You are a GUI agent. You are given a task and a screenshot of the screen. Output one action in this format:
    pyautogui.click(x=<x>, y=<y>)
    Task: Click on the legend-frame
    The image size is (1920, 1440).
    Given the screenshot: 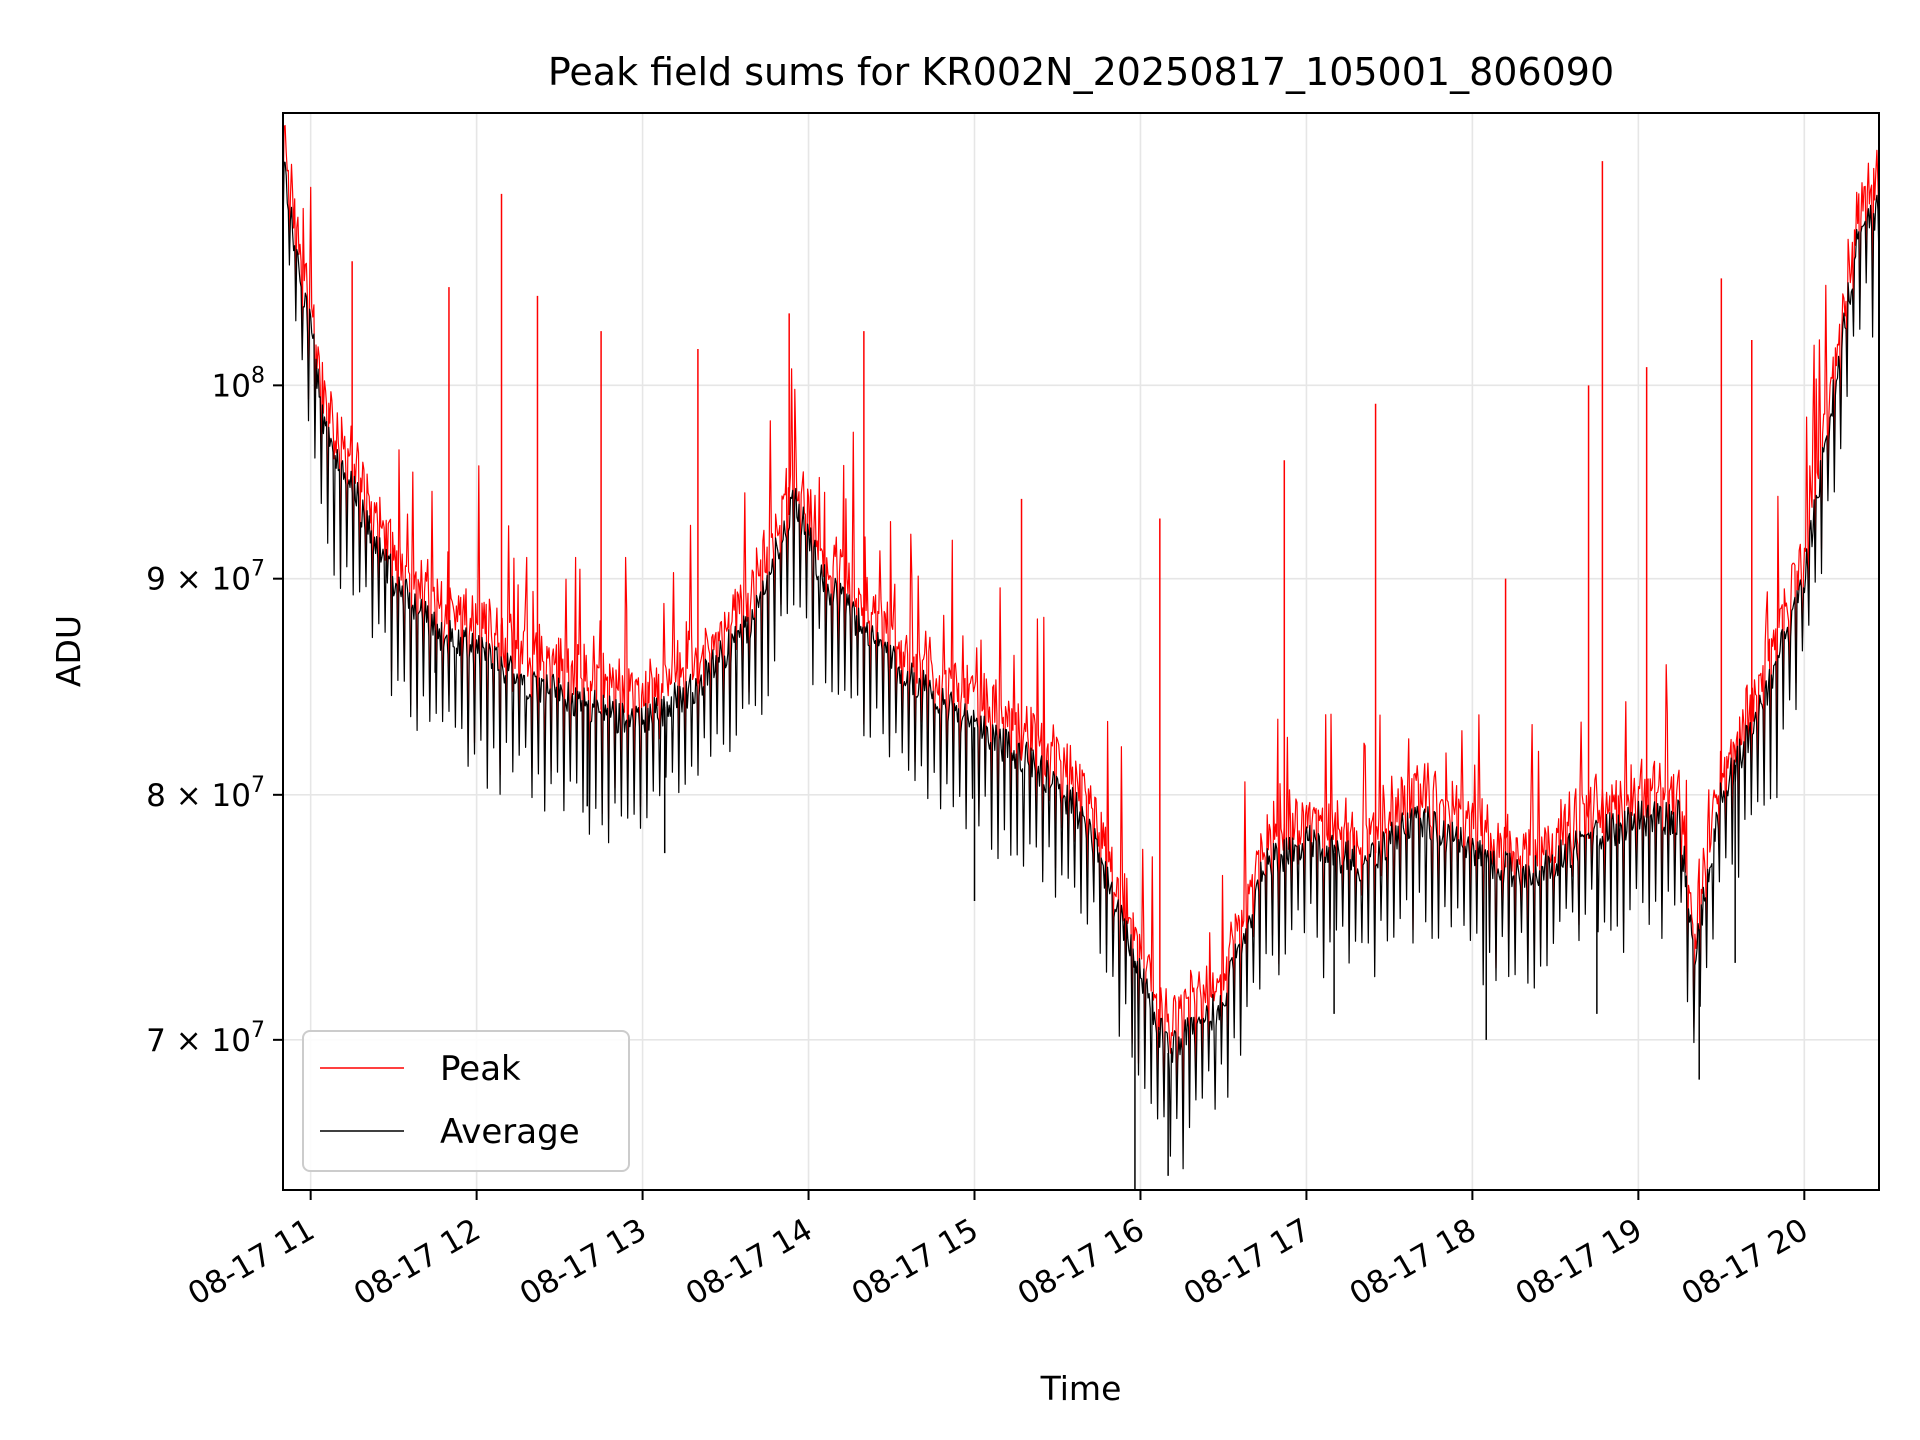 What is the action you would take?
    pyautogui.click(x=466, y=1101)
    